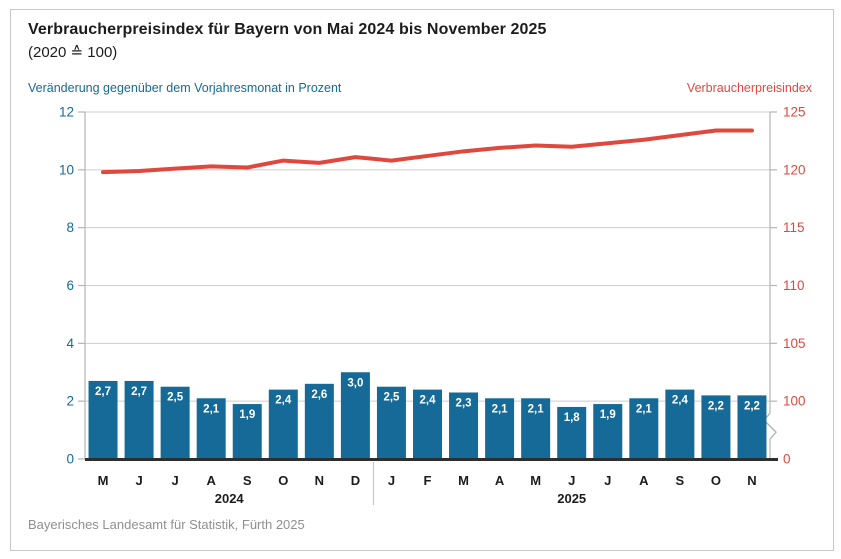 The width and height of the screenshot is (841, 559). I want to click on bar-value-label: 2,6, so click(319, 395).